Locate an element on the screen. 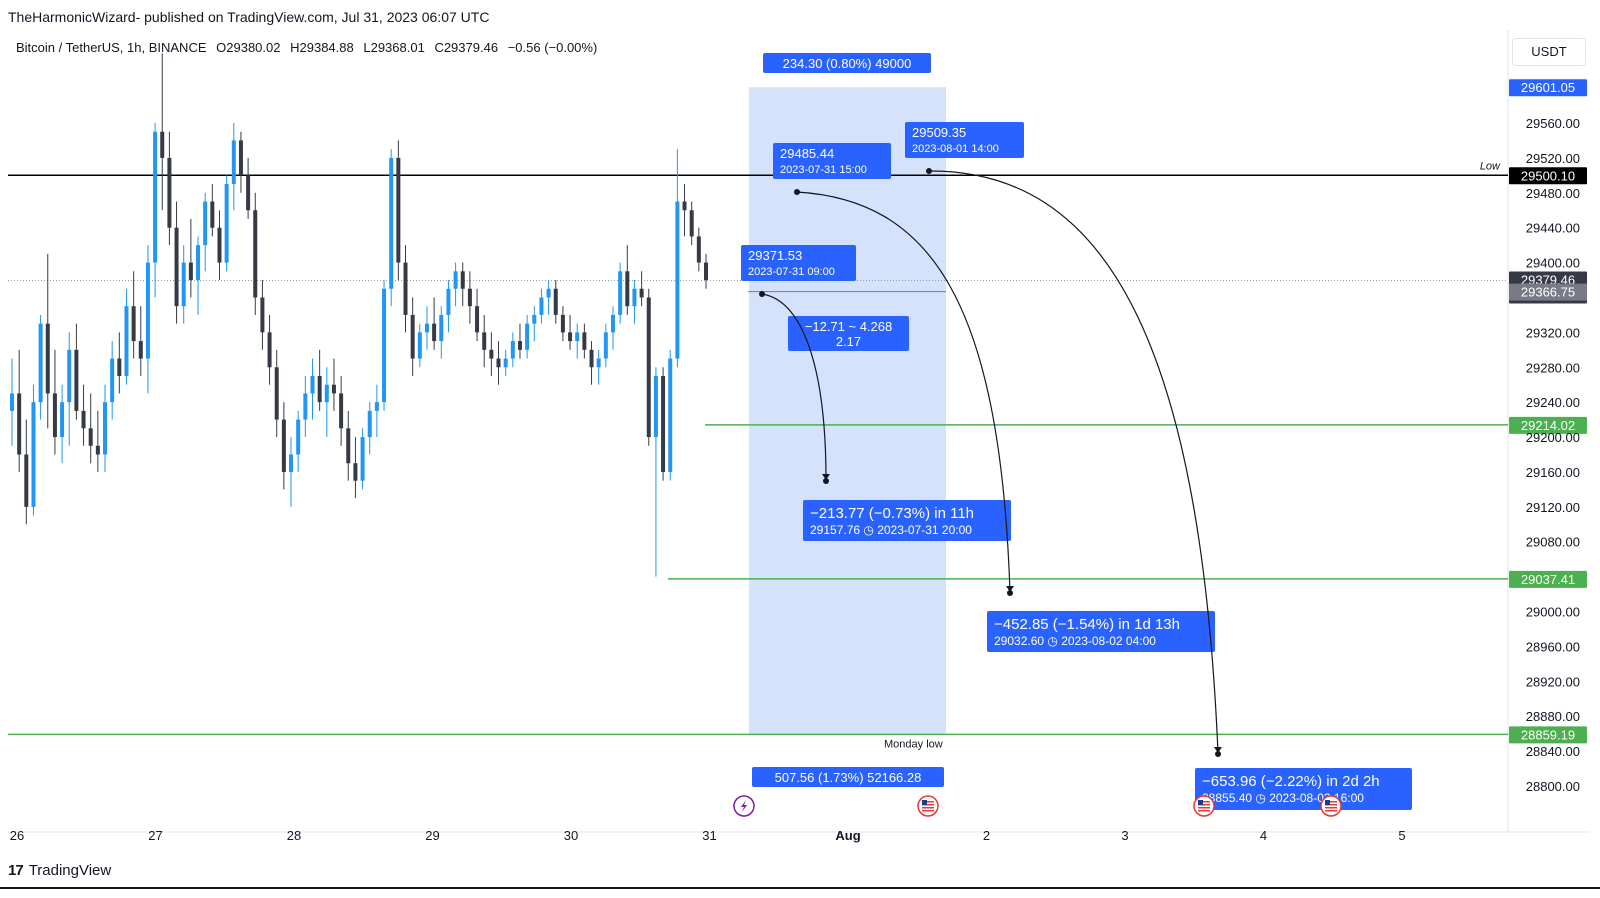  projection-label-1-bg is located at coordinates (1101, 631).